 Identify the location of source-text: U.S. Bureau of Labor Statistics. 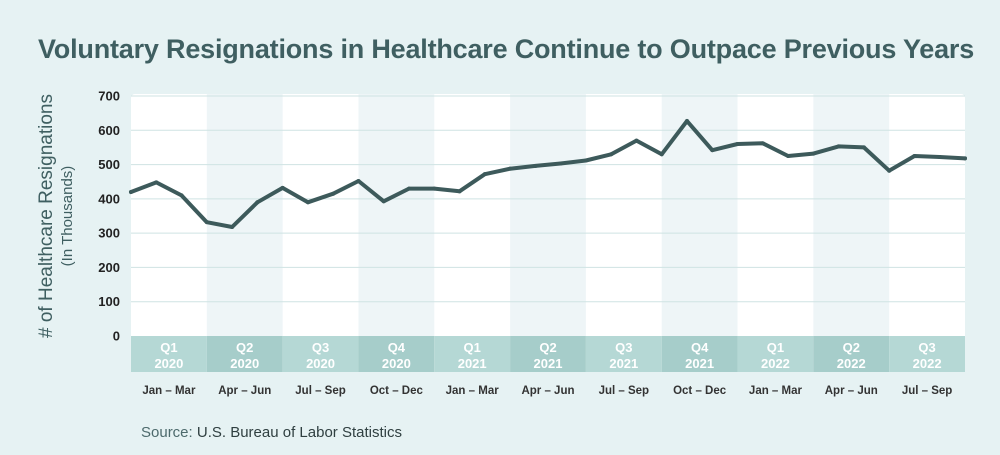
(299, 432).